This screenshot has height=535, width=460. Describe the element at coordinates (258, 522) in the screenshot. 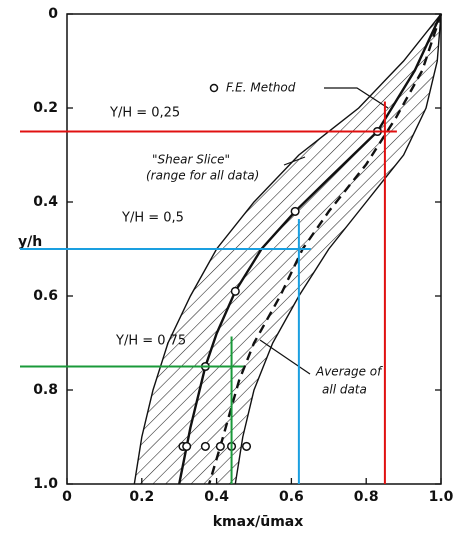

I see `x-axis-label: kmax/ūmax` at that location.